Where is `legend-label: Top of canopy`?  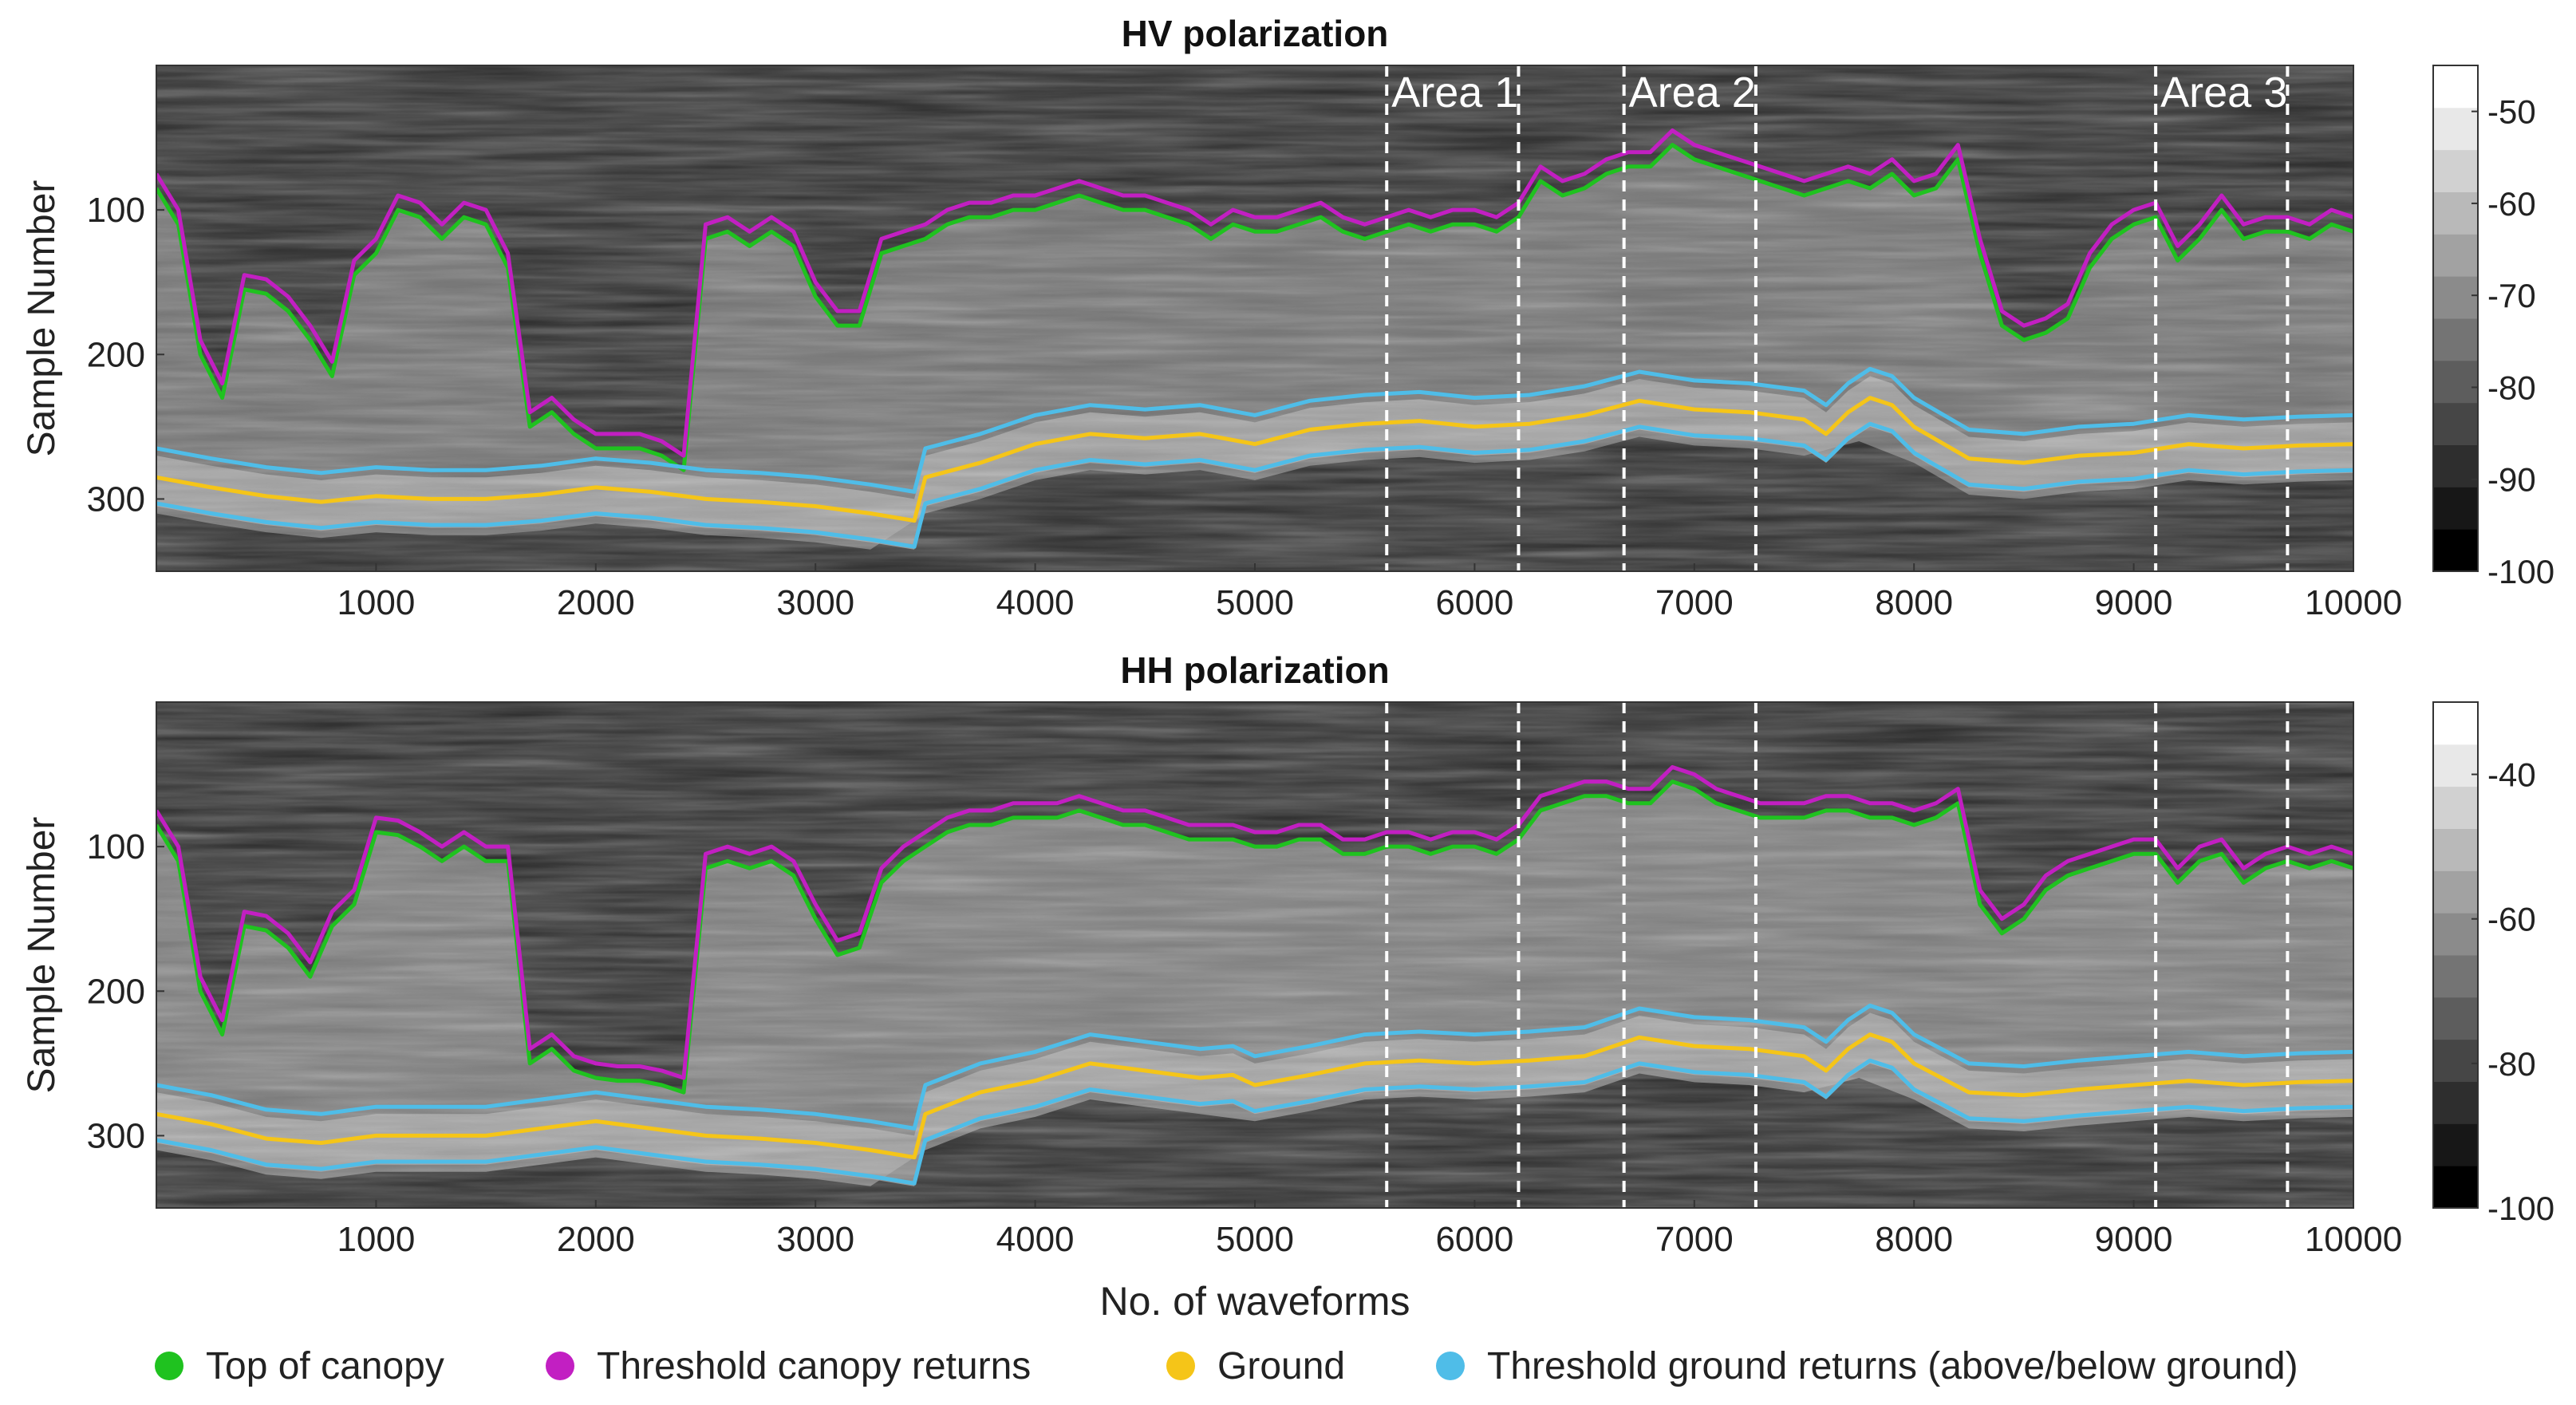 legend-label: Top of canopy is located at coordinates (325, 1366).